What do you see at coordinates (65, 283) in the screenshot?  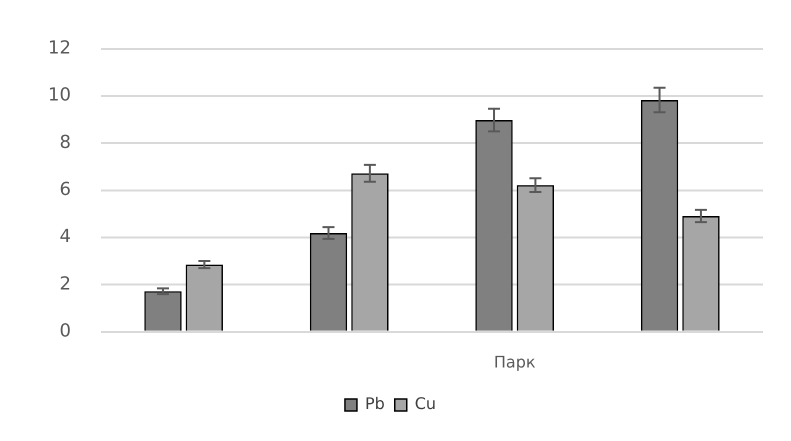 I see `y-tick-label: 2` at bounding box center [65, 283].